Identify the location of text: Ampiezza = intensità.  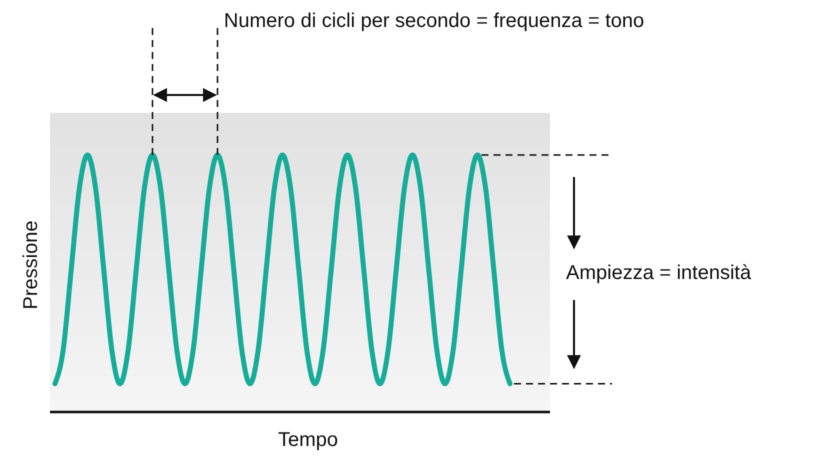
(659, 273).